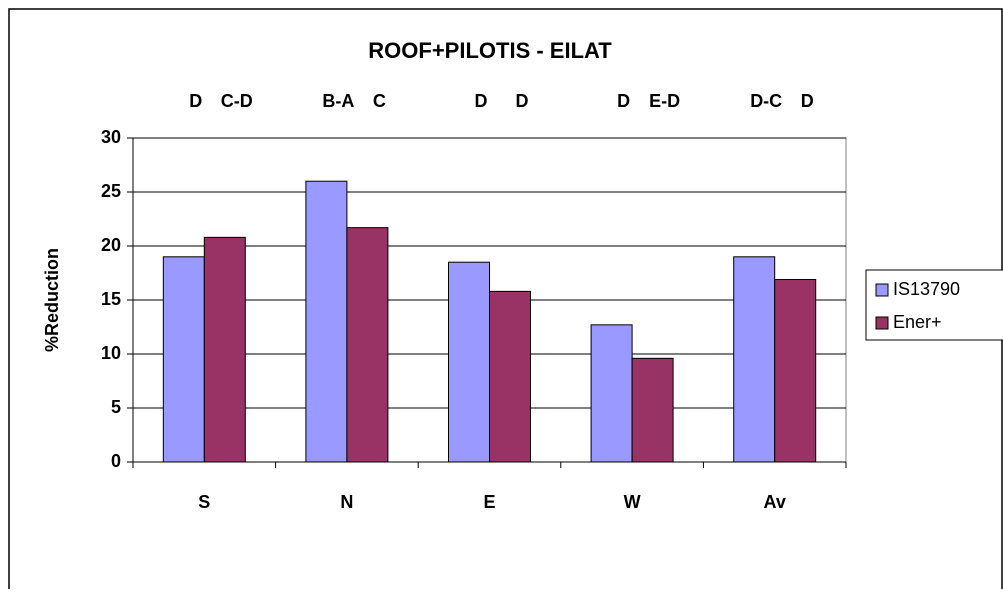 This screenshot has width=1003, height=594. Describe the element at coordinates (237, 101) in the screenshot. I see `annotation: C-D` at that location.